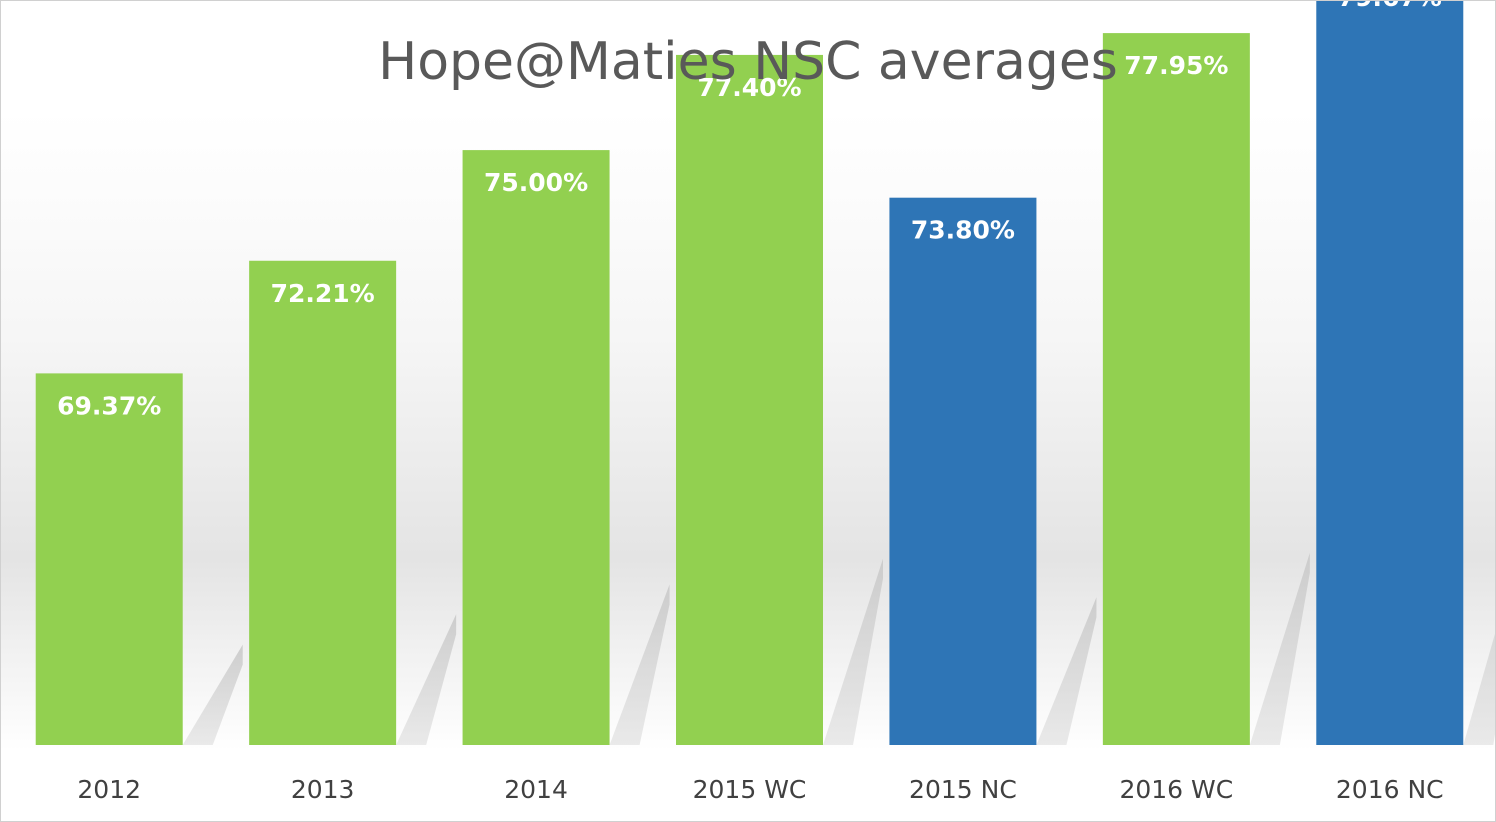 The height and width of the screenshot is (822, 1496). I want to click on data-label: 77.40%, so click(749, 87).